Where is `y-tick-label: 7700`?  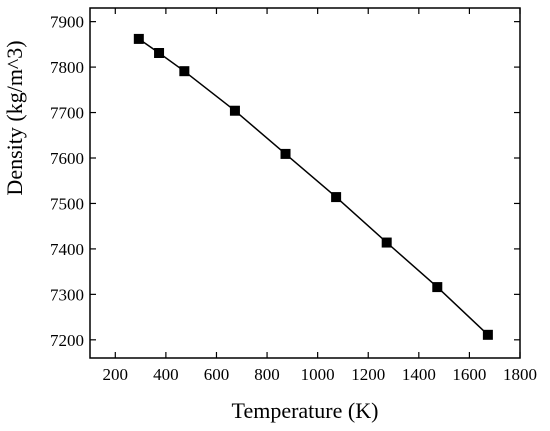
y-tick-label: 7700 is located at coordinates (67, 113).